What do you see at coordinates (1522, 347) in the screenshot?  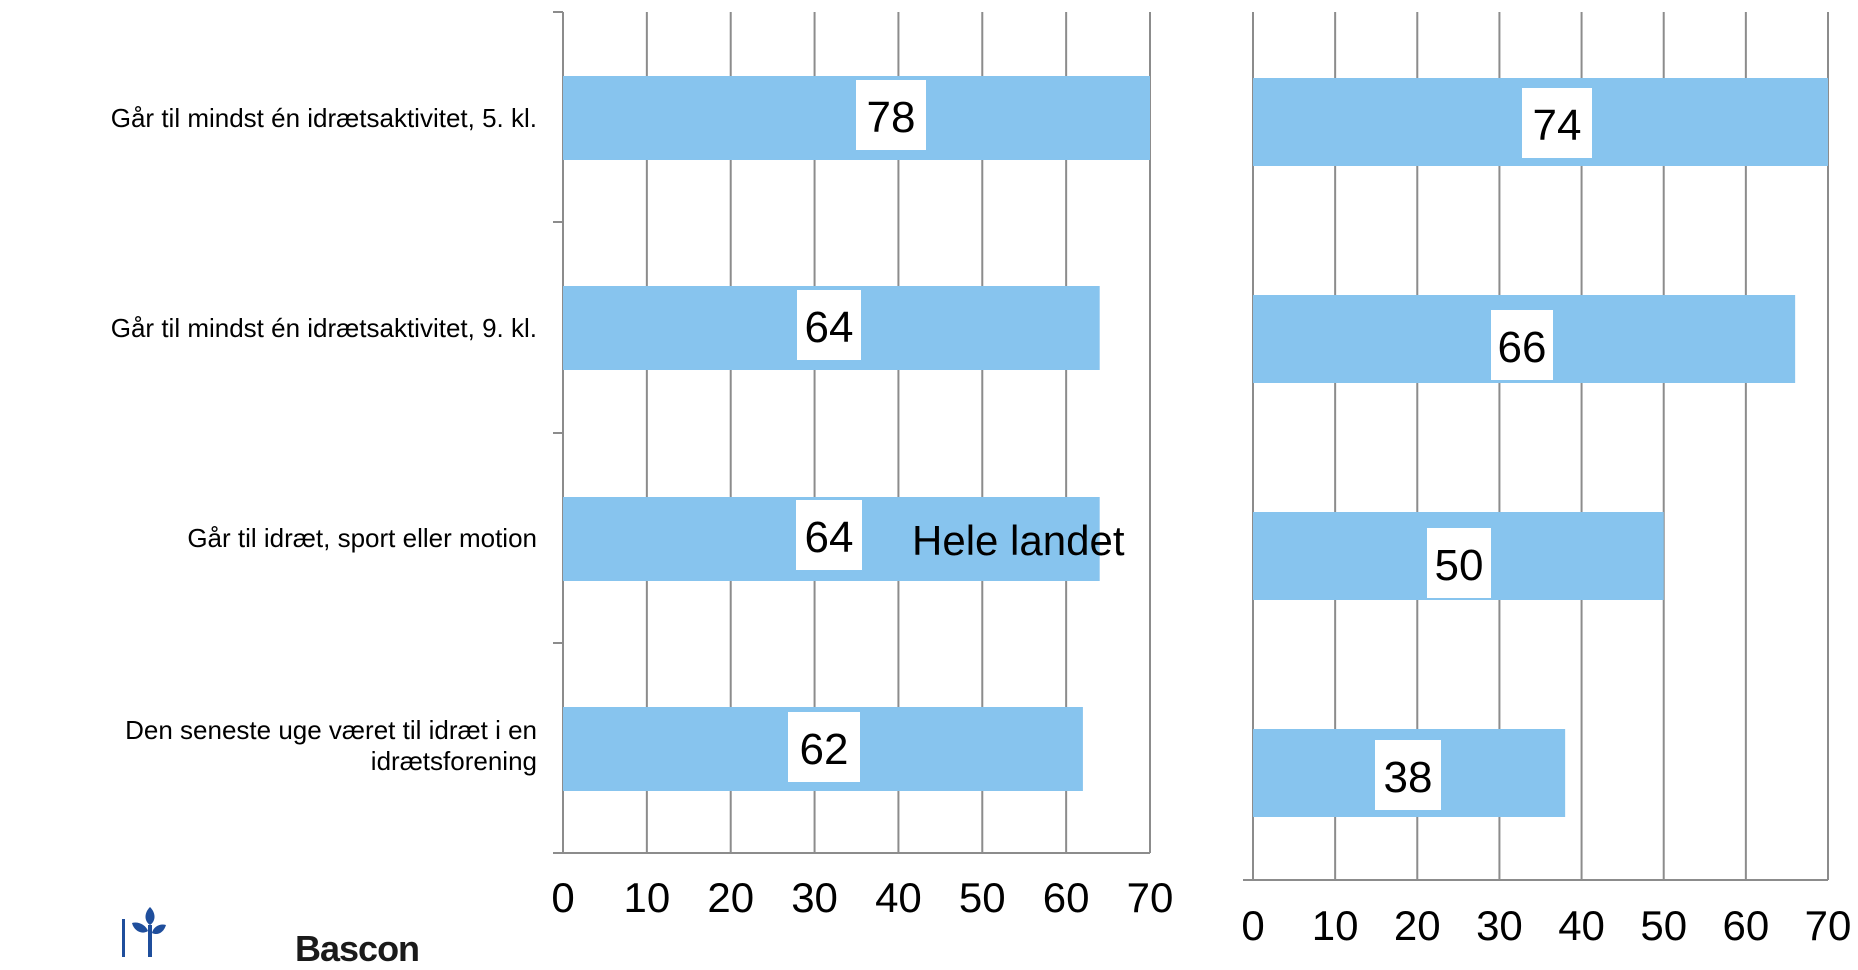 I see `data-label-2-2: 66` at bounding box center [1522, 347].